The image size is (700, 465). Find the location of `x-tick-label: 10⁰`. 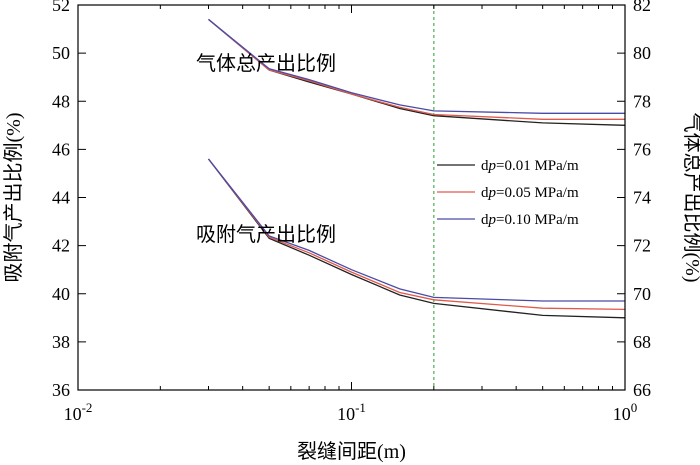

x-tick-label: 10⁰ is located at coordinates (625, 412).